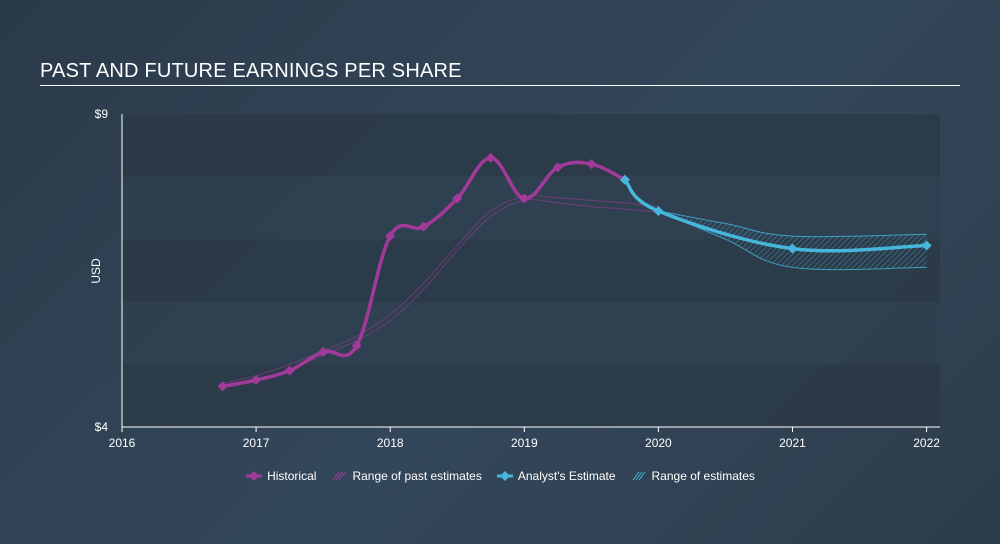 This screenshot has width=1000, height=544. Describe the element at coordinates (658, 443) in the screenshot. I see `x-tick-label: 2020` at that location.